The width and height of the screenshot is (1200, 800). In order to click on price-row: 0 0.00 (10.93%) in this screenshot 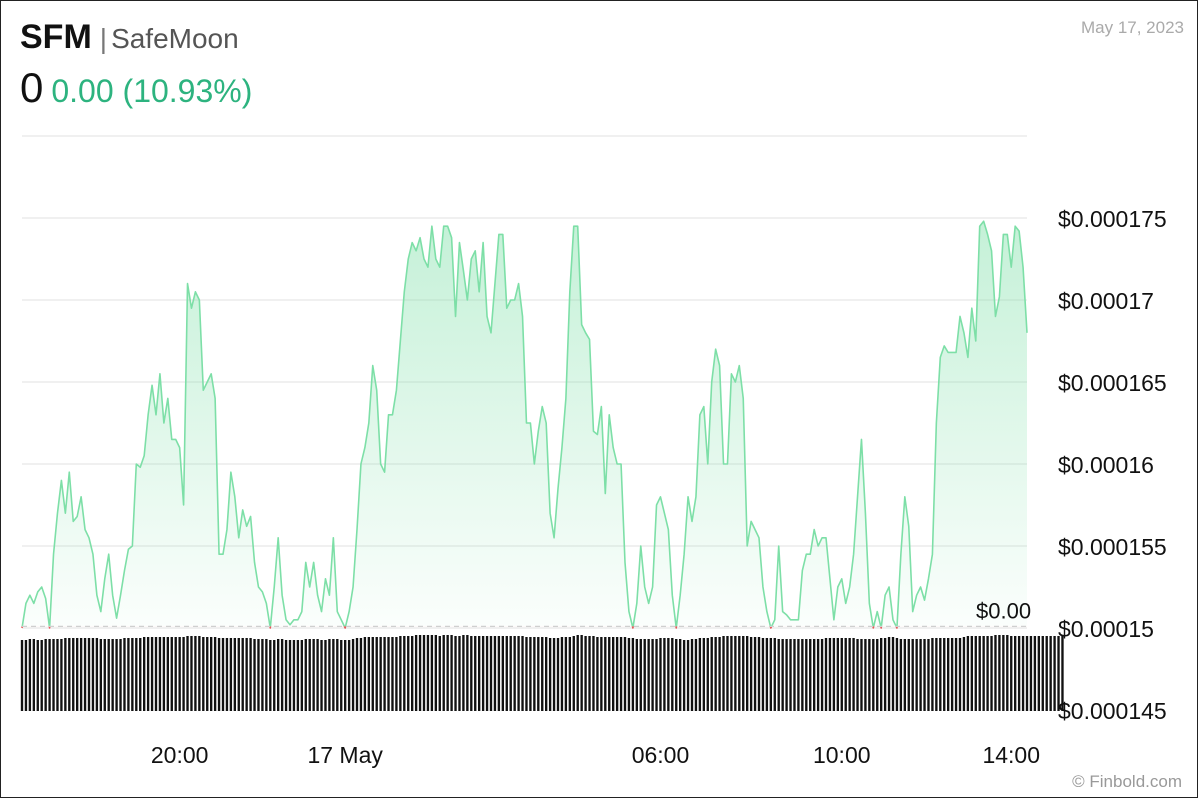, I will do `click(136, 88)`.